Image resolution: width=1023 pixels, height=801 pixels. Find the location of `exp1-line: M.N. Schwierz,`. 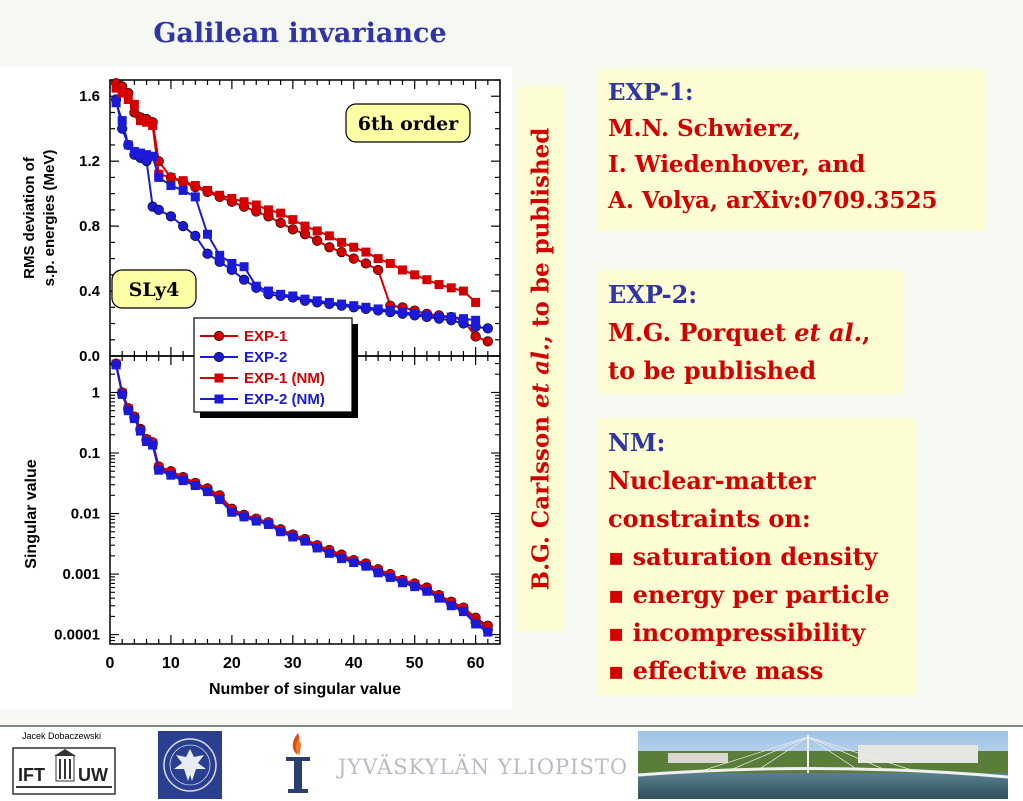

exp1-line: M.N. Schwierz, is located at coordinates (704, 128).